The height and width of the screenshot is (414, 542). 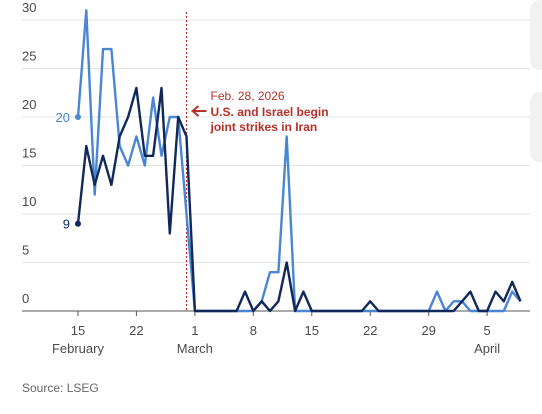 I want to click on annotation-text: U.S. and Israel begin, so click(x=270, y=112).